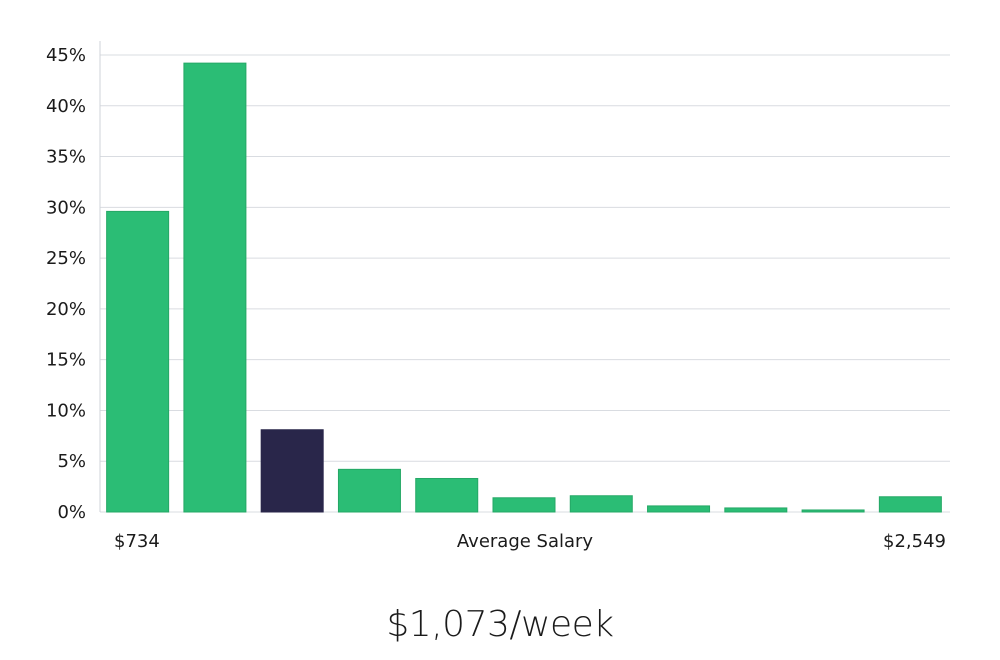  Describe the element at coordinates (66, 258) in the screenshot. I see `y-tick-label: 25%` at that location.